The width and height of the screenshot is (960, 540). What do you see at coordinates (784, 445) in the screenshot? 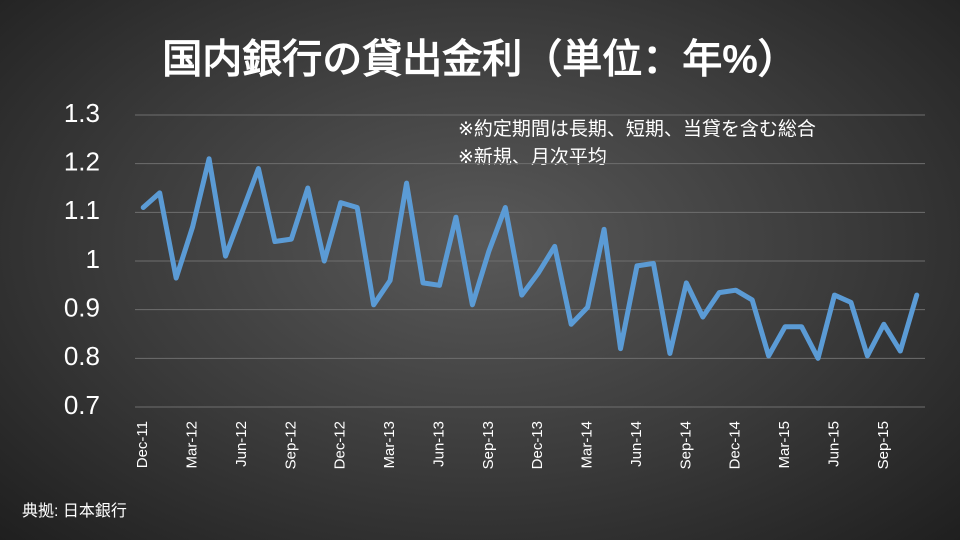
I see `x-tick-label: Mar-15` at bounding box center [784, 445].